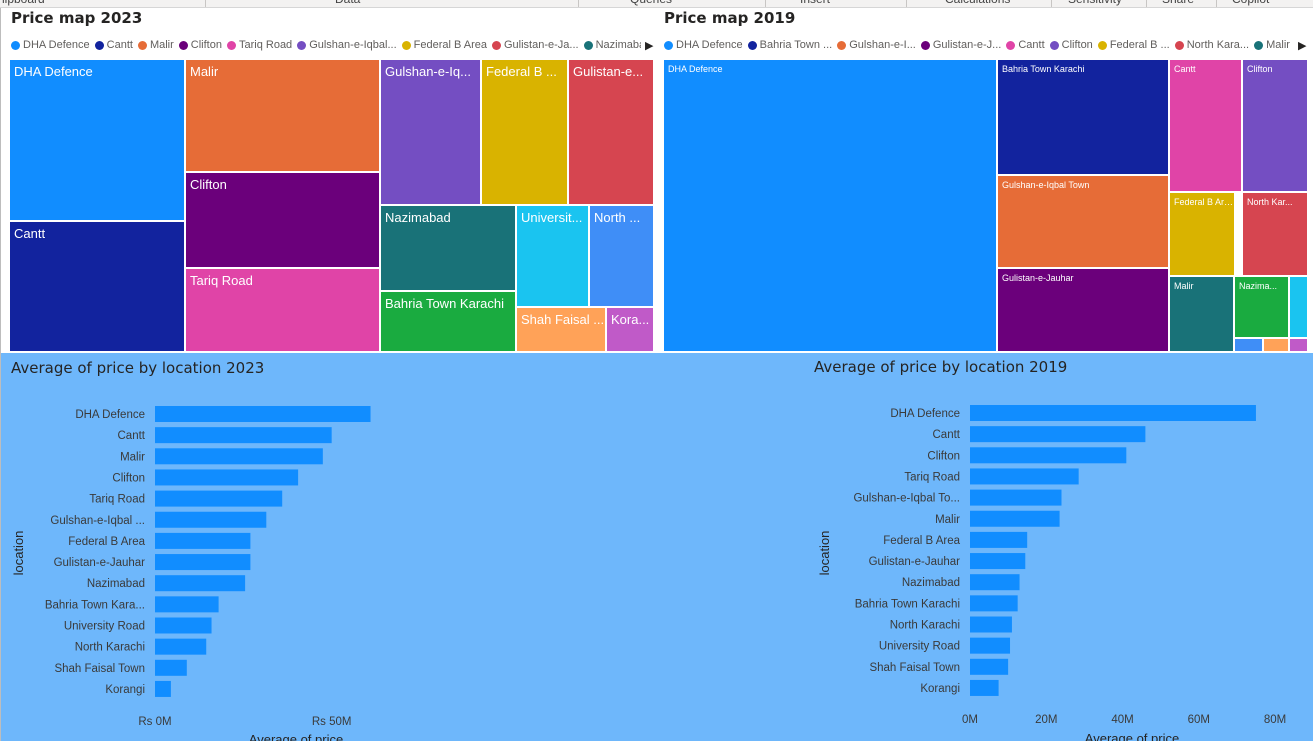 Image resolution: width=1313 pixels, height=741 pixels. What do you see at coordinates (448, 248) in the screenshot?
I see `treemap-tile: Nazimabad` at bounding box center [448, 248].